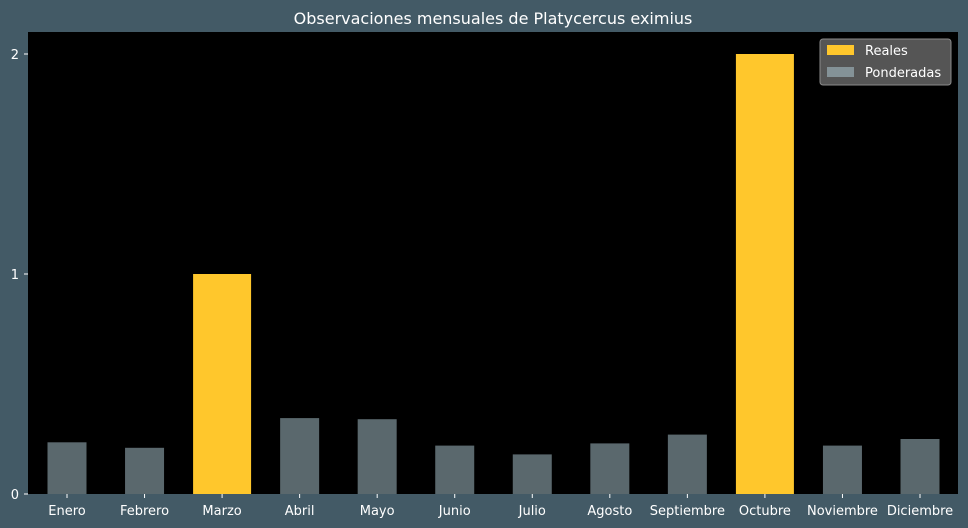  I want to click on x-tick-label-marzo: Marzo, so click(221, 511).